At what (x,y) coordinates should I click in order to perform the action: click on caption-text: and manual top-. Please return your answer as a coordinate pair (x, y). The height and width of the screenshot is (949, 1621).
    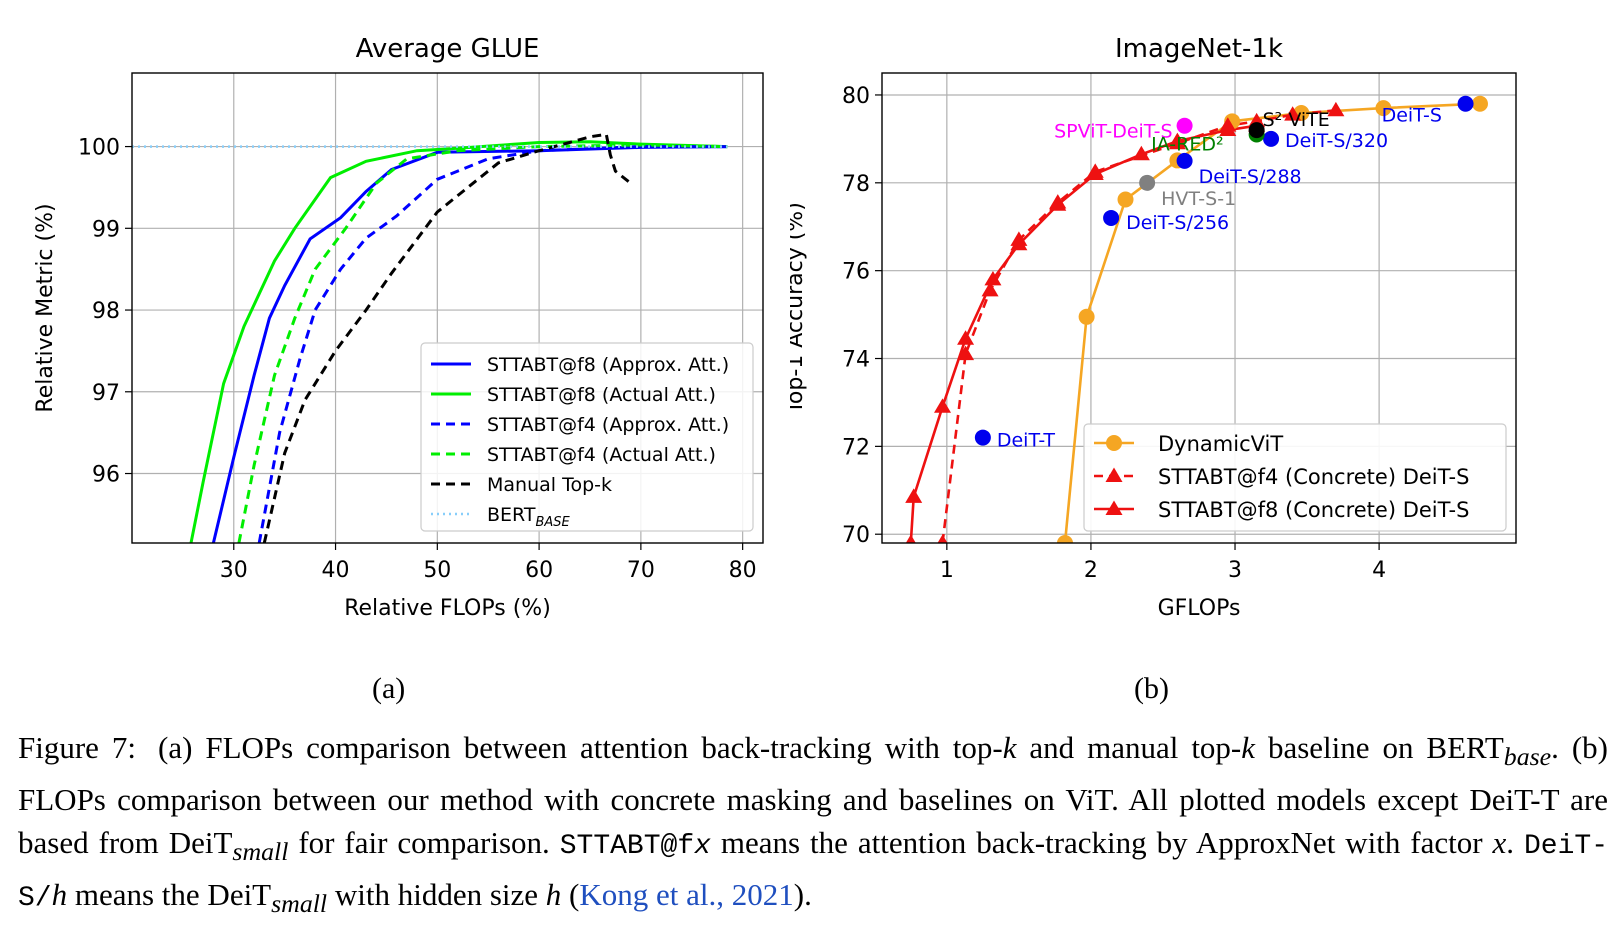
    Looking at the image, I should click on (1129, 747).